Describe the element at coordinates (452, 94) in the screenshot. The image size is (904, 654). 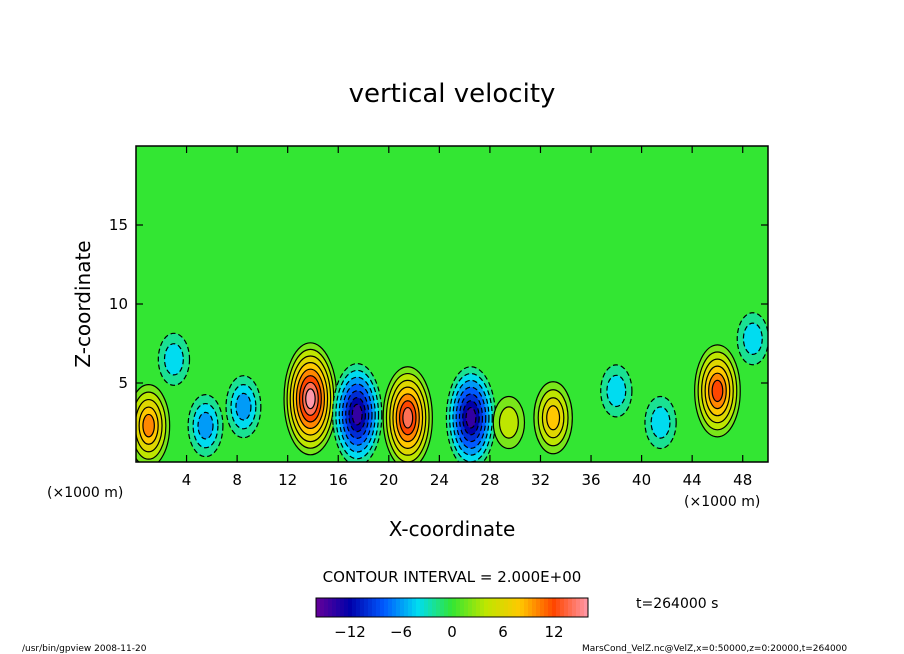
I see `chart-title: vertical velocity` at that location.